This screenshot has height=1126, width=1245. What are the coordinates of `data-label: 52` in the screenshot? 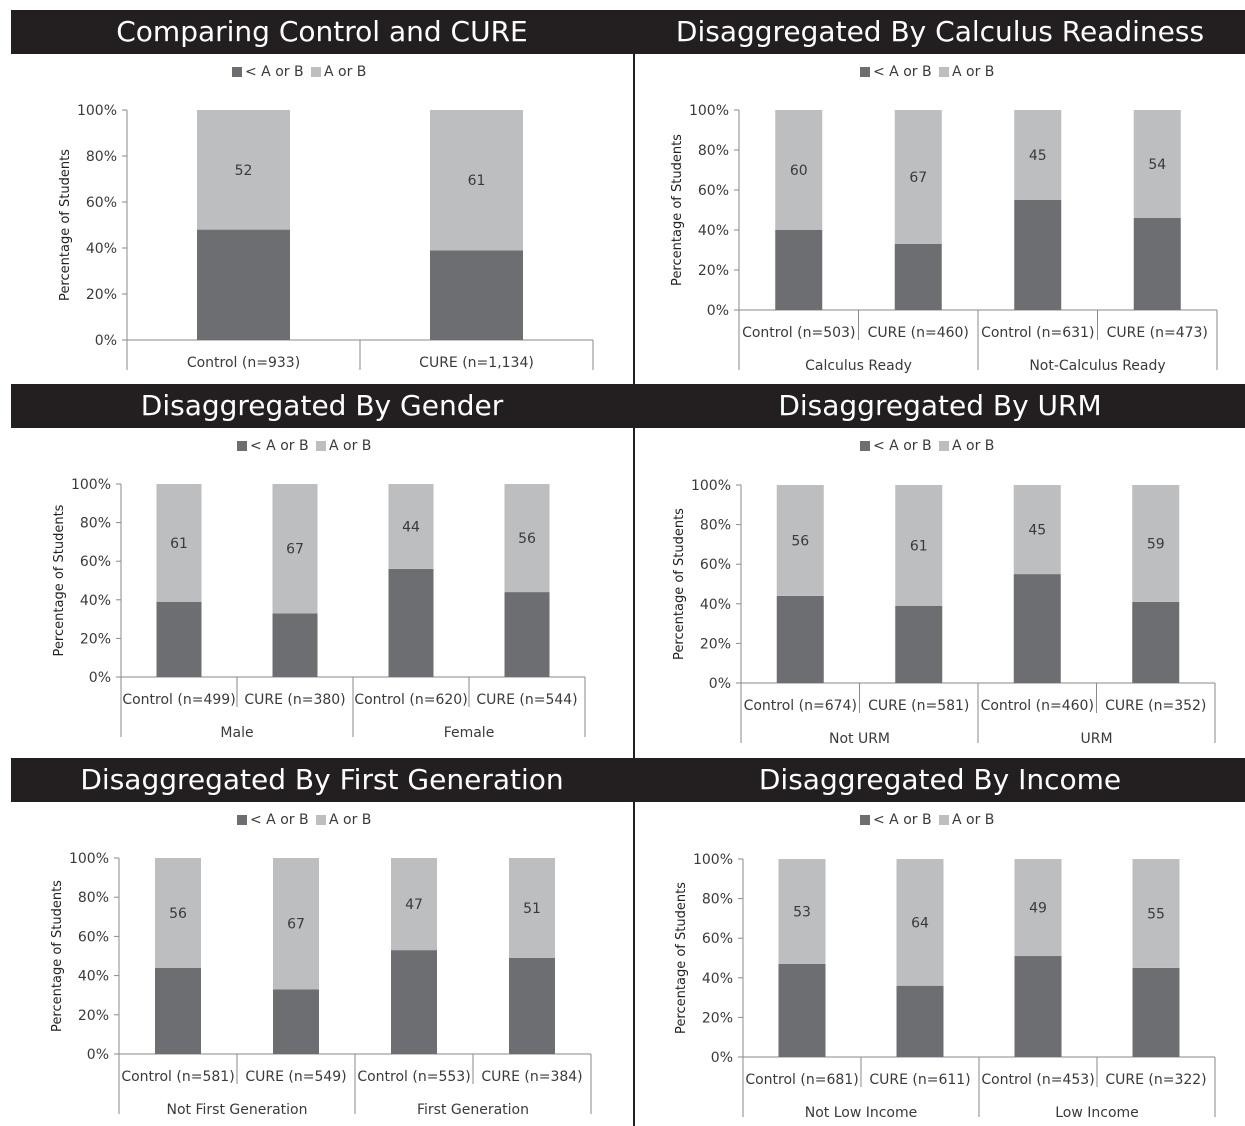 It's located at (244, 171).